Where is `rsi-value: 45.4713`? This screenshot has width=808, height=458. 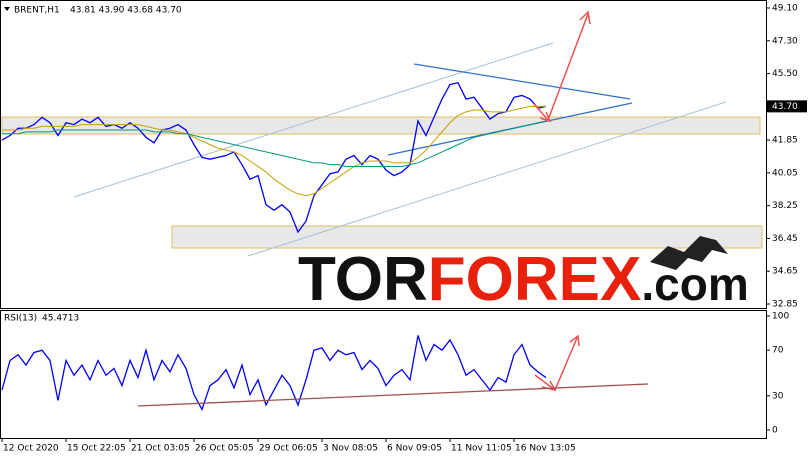
rsi-value: 45.4713 is located at coordinates (60, 319).